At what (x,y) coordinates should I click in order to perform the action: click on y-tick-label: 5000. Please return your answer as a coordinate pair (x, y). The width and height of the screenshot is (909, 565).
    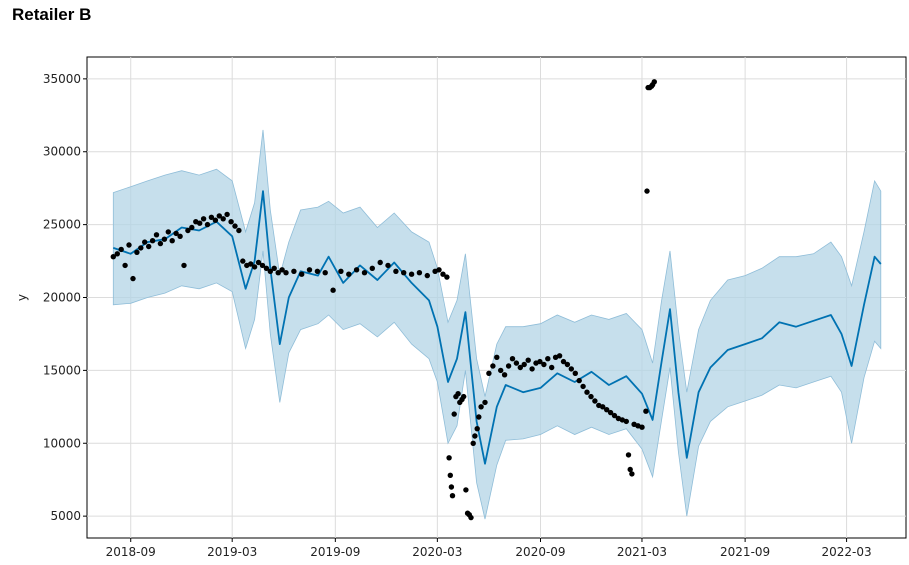
    Looking at the image, I should click on (65, 516).